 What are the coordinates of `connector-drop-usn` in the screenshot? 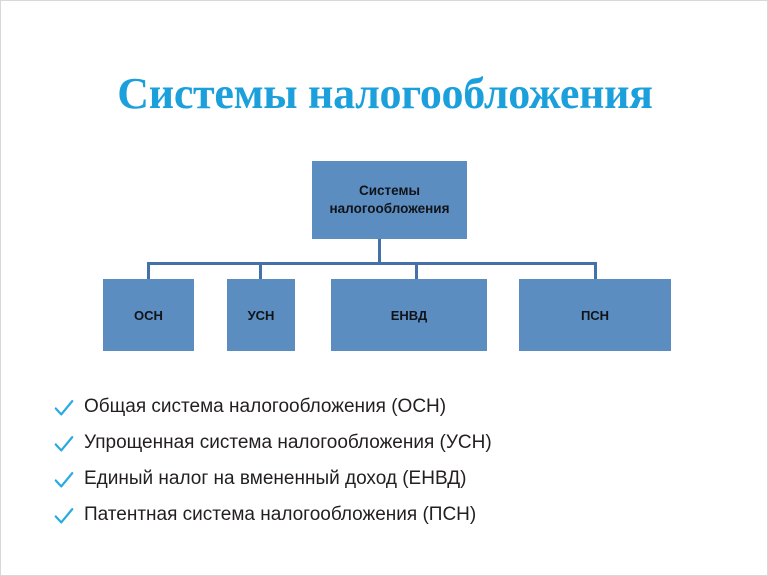 It's located at (260, 271).